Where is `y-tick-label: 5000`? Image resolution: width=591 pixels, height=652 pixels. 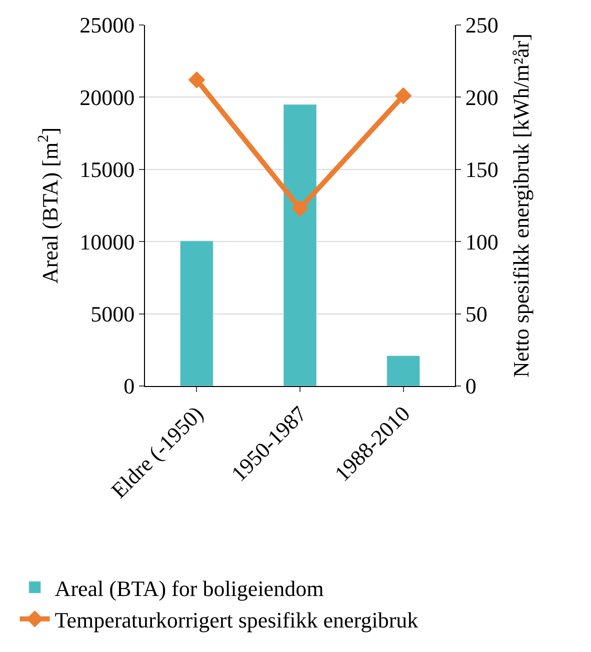
y-tick-label: 5000 is located at coordinates (112, 314).